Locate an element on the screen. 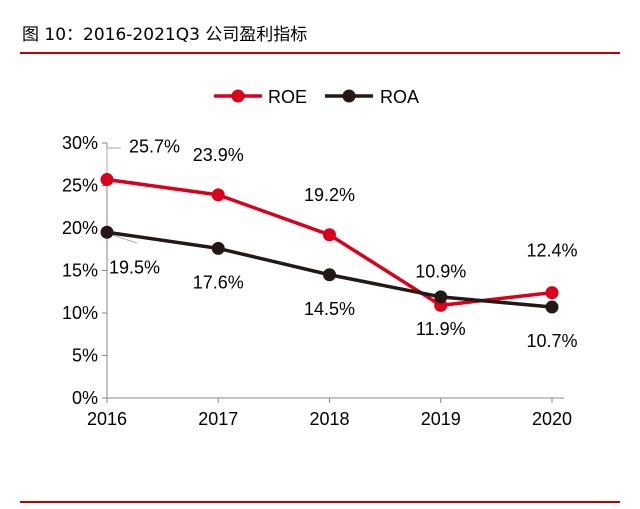 The image size is (640, 509). x-tick-label: 2019 is located at coordinates (441, 419).